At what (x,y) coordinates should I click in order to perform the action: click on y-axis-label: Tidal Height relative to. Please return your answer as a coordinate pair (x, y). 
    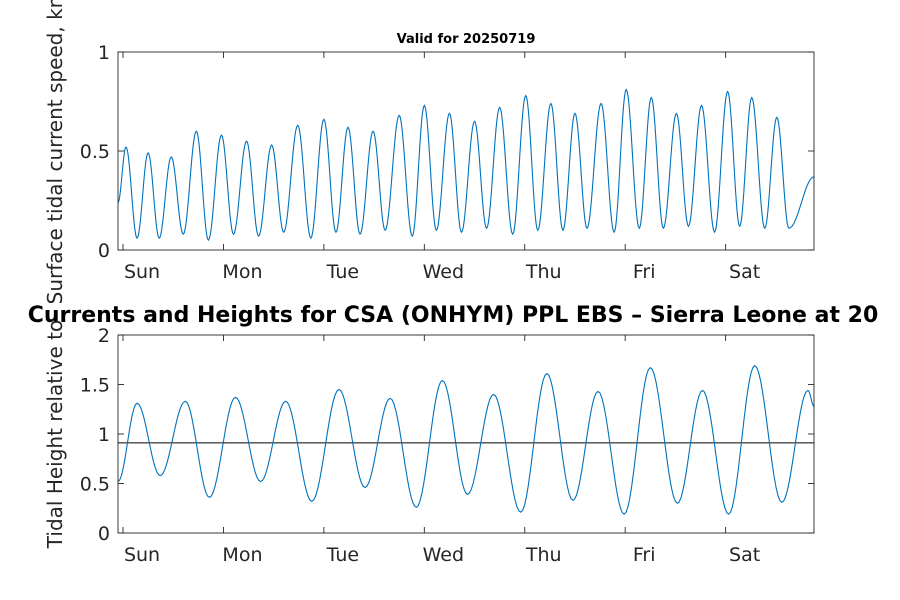
    Looking at the image, I should click on (55, 434).